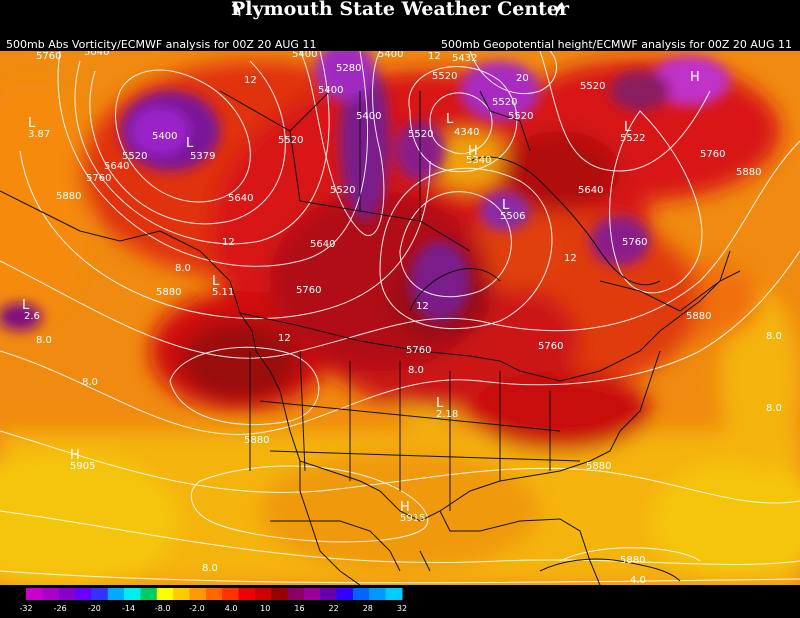 Image resolution: width=800 pixels, height=618 pixels. I want to click on vorticity-value-label: 2.18, so click(447, 414).